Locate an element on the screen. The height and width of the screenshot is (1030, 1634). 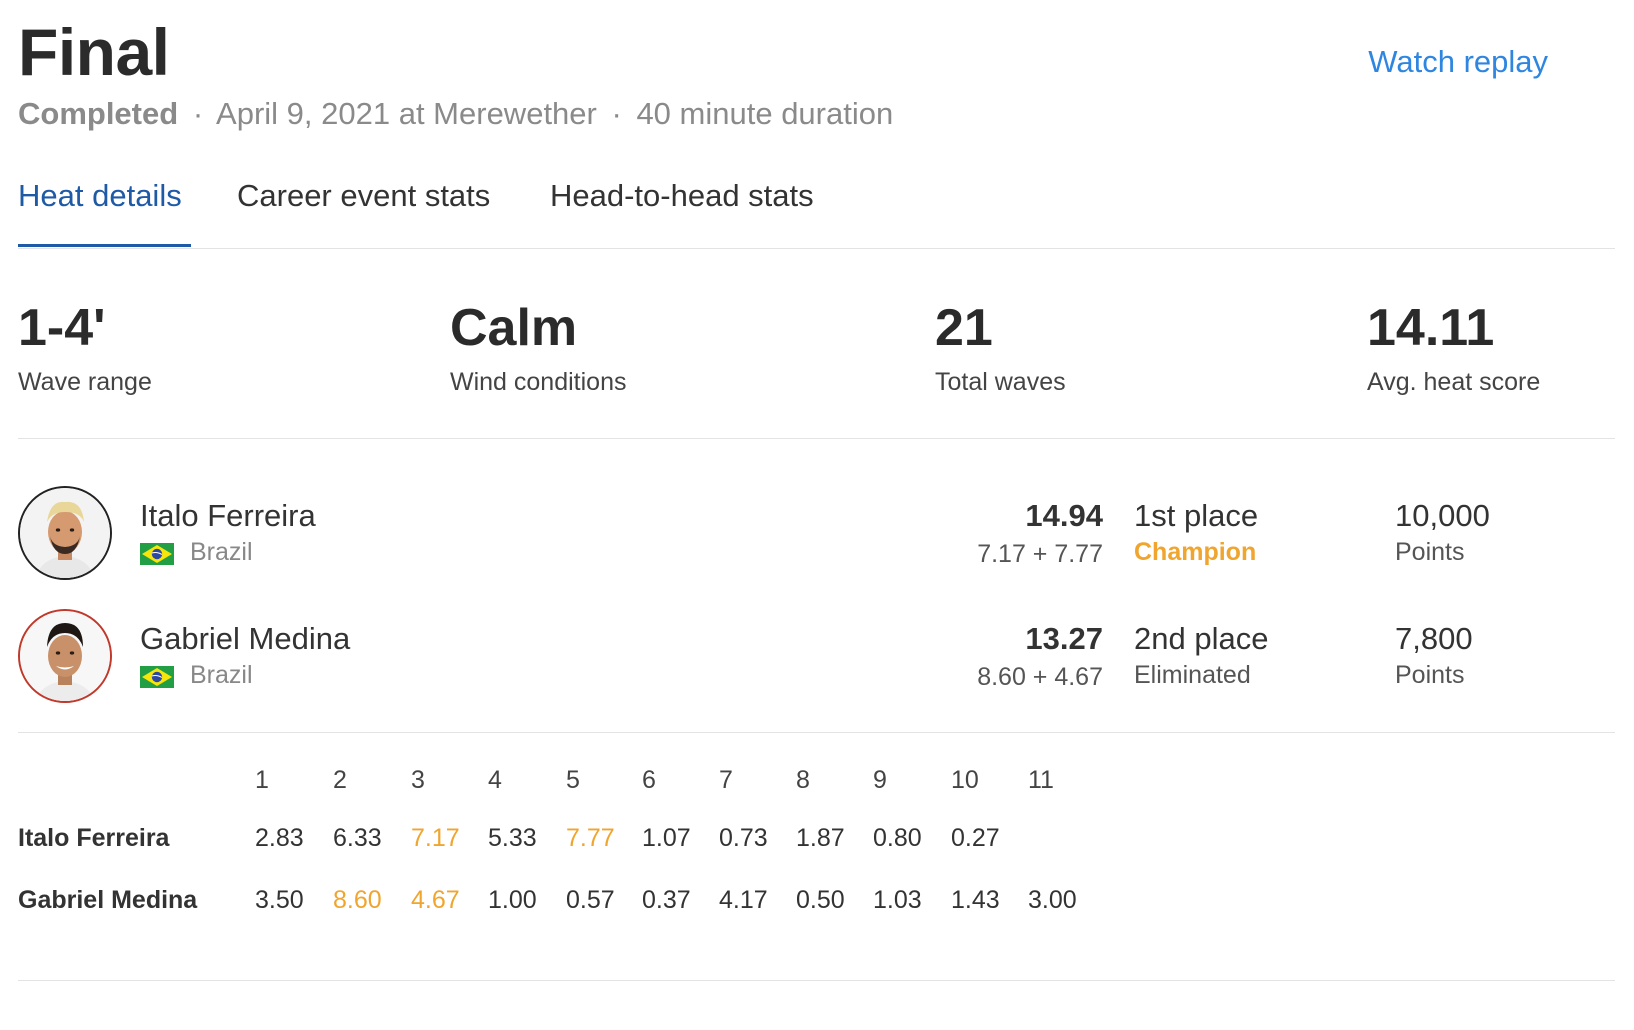
wave-score: 0.57 is located at coordinates (590, 900).